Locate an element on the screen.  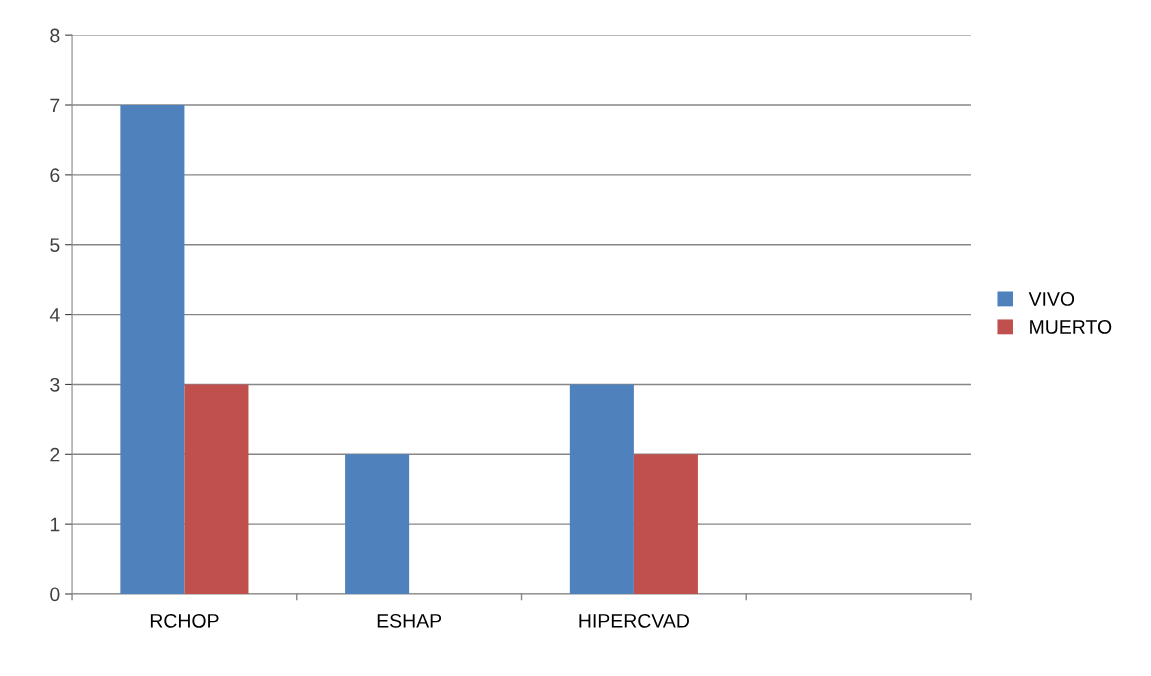
y-tick-label: 1 is located at coordinates (55, 524).